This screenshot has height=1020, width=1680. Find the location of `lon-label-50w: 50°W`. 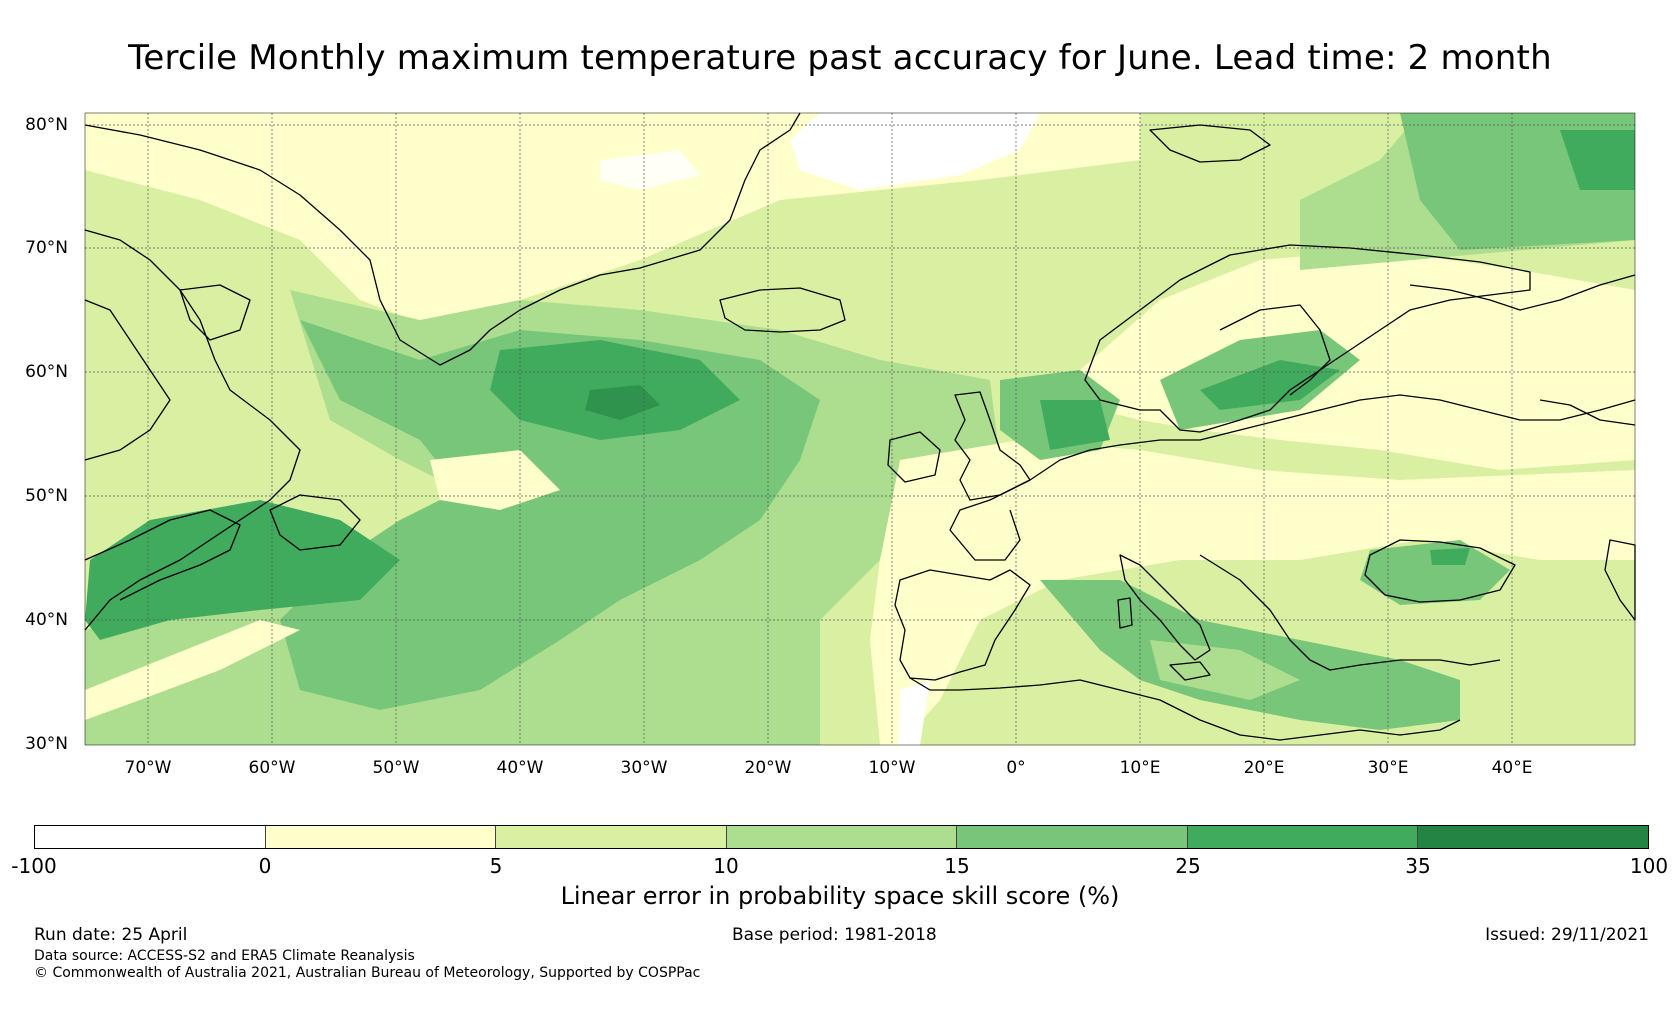

lon-label-50w: 50°W is located at coordinates (396, 768).